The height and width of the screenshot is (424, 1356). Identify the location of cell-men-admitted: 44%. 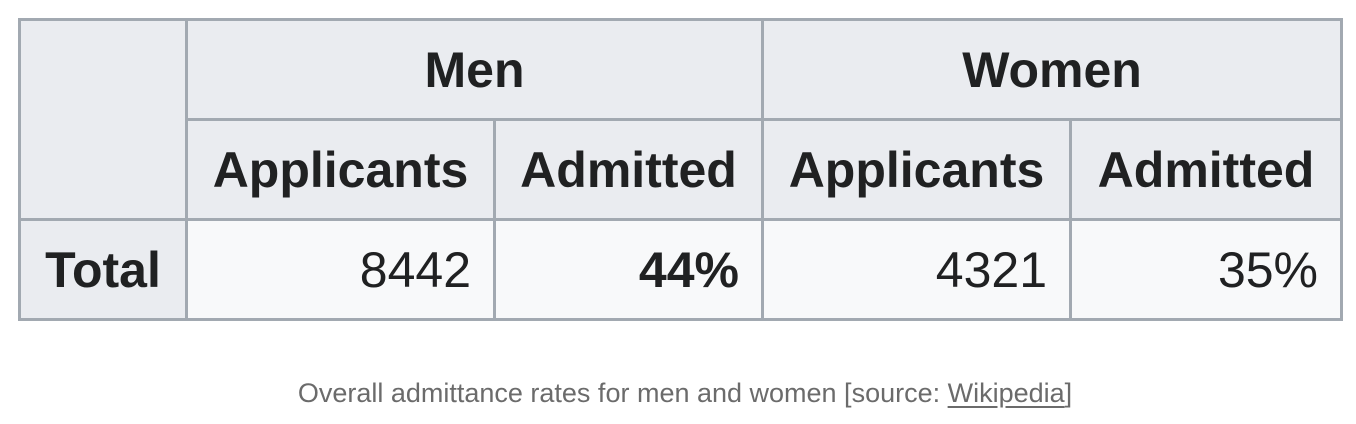
(628, 269).